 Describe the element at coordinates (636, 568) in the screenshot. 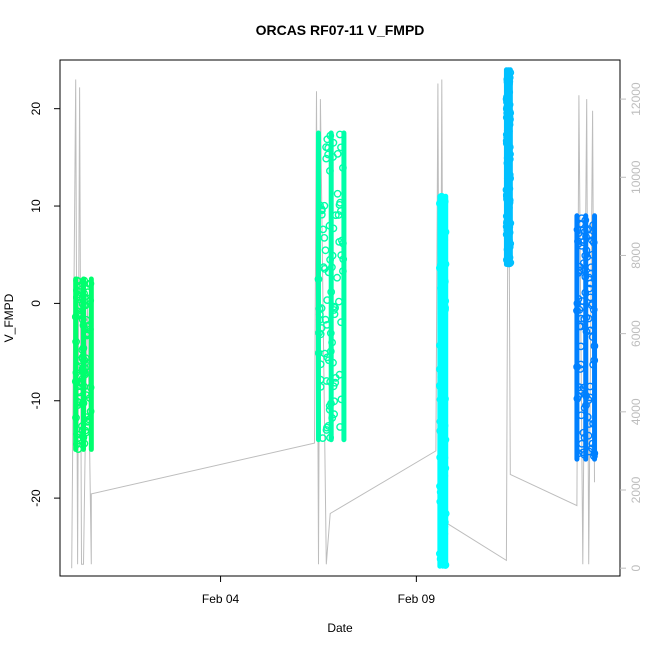

I see `y2-tick-label: 0` at that location.